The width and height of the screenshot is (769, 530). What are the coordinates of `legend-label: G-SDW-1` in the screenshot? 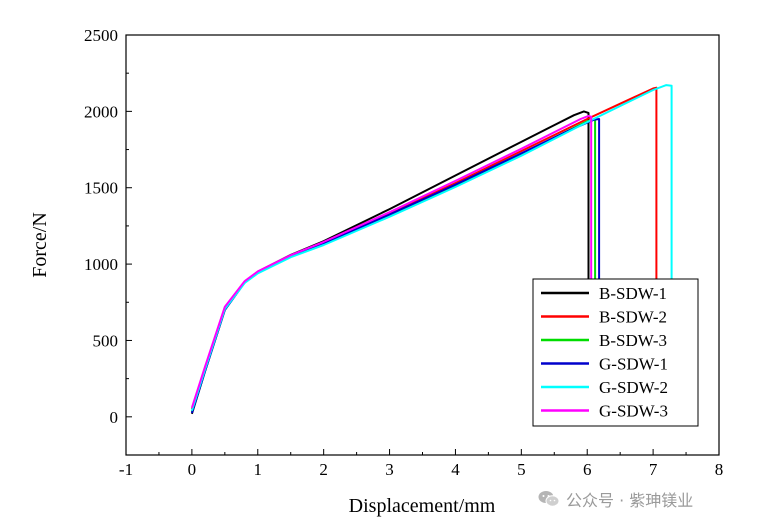 It's located at (633, 364).